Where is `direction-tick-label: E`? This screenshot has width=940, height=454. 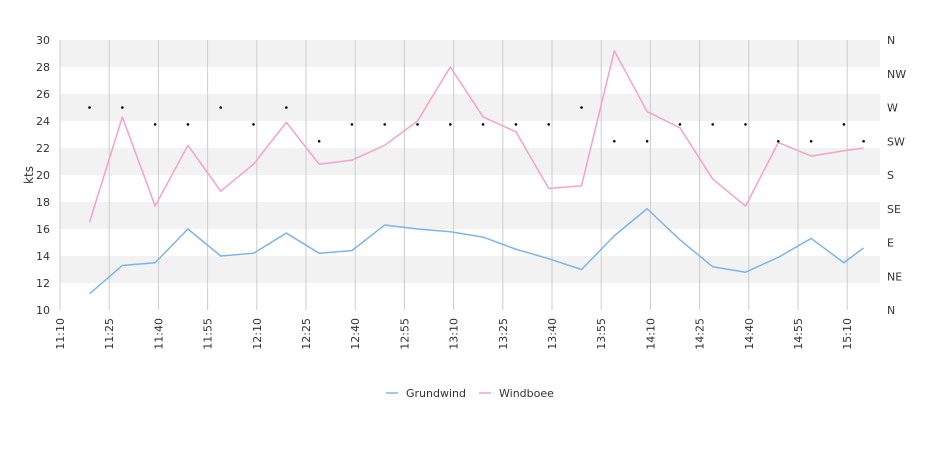 direction-tick-label: E is located at coordinates (890, 243).